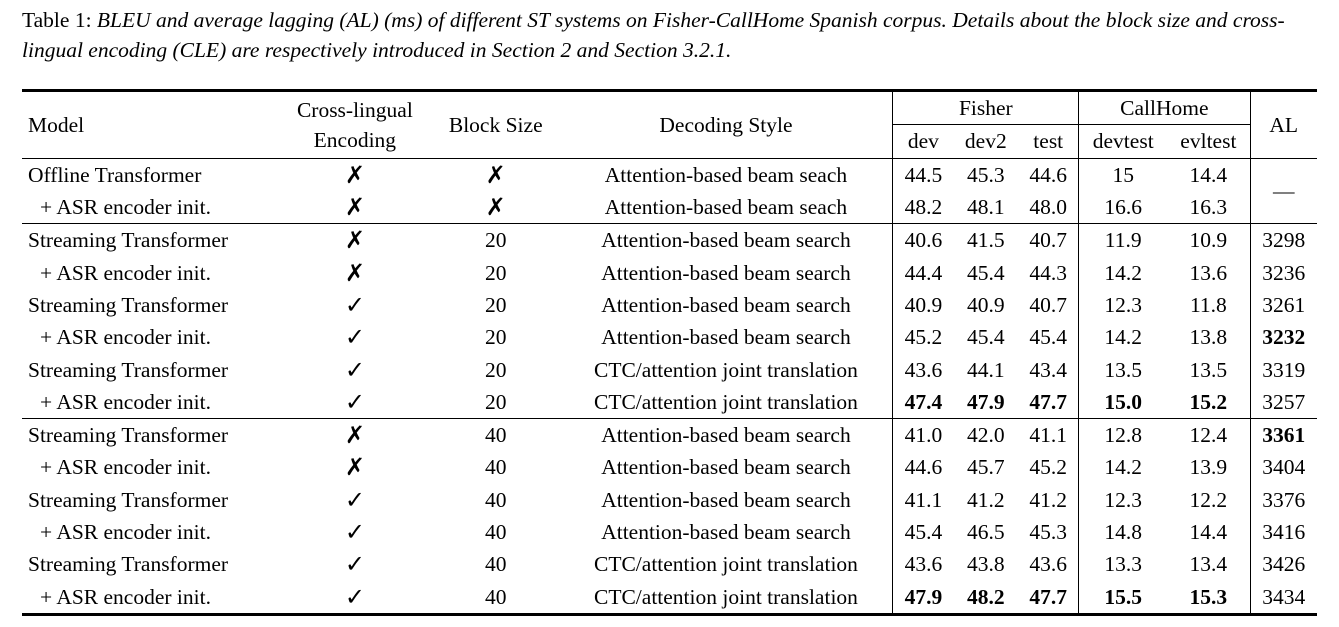  What do you see at coordinates (1208, 369) in the screenshot?
I see `callhome-evltest-cell: 13.5` at bounding box center [1208, 369].